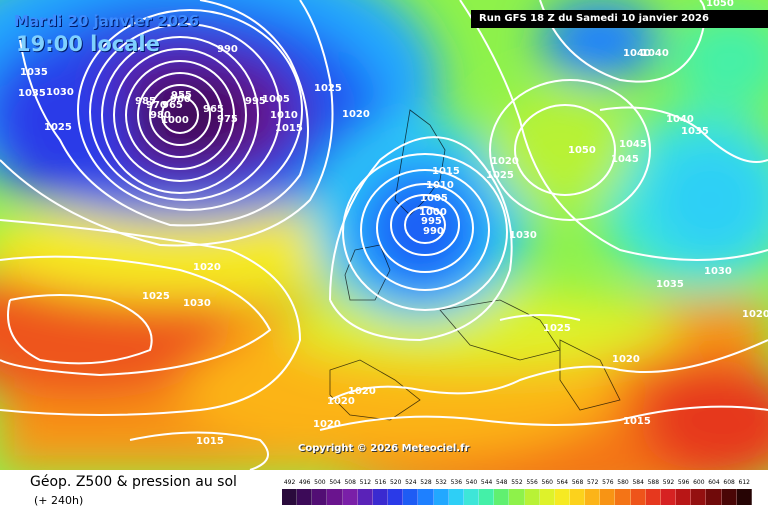  I want to click on legend-tick-label: 524, so click(411, 482).